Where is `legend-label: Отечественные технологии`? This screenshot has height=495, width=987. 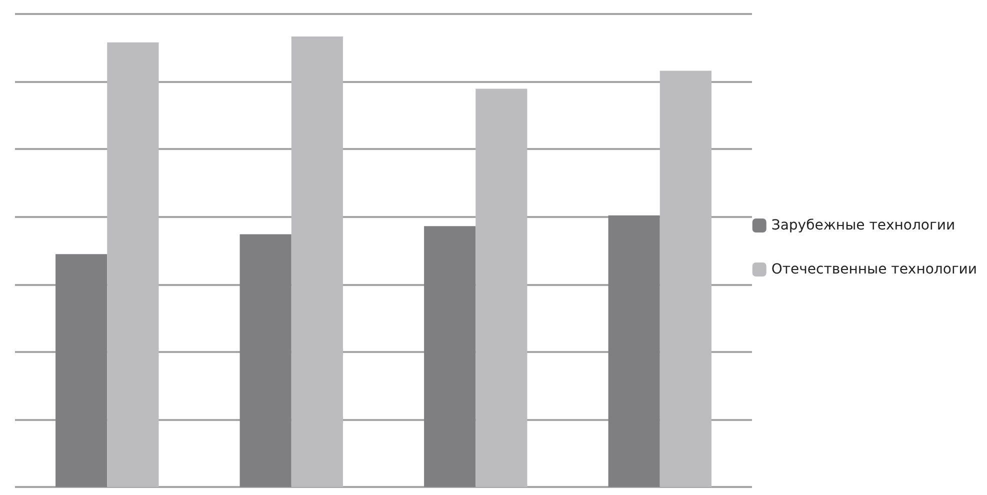 legend-label: Отечественные технологии is located at coordinates (874, 270).